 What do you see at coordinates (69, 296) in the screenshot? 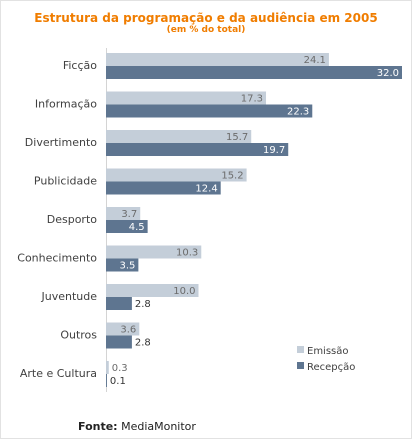
I see `category-label: Juventude` at bounding box center [69, 296].